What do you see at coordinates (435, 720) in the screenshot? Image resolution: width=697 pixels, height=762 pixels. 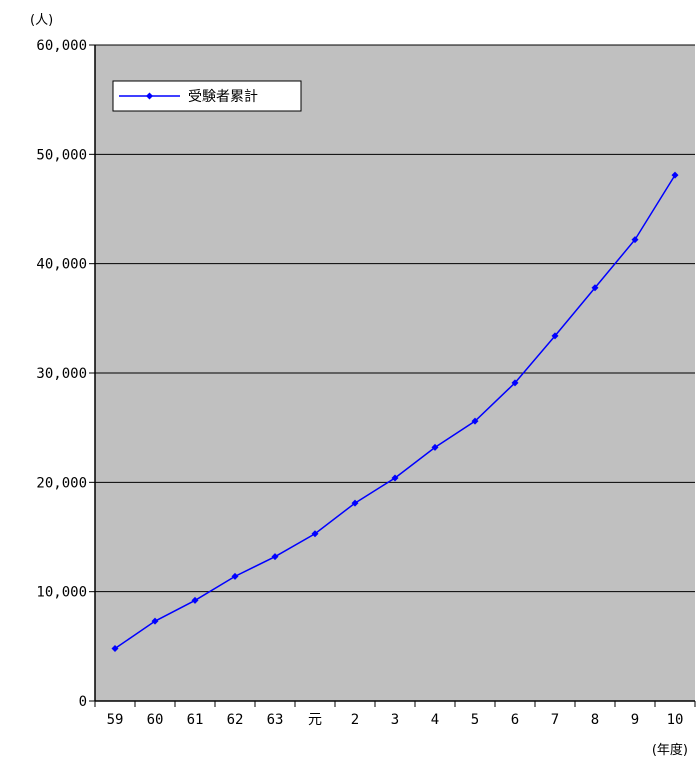 I see `x-tick-label: 4` at bounding box center [435, 720].